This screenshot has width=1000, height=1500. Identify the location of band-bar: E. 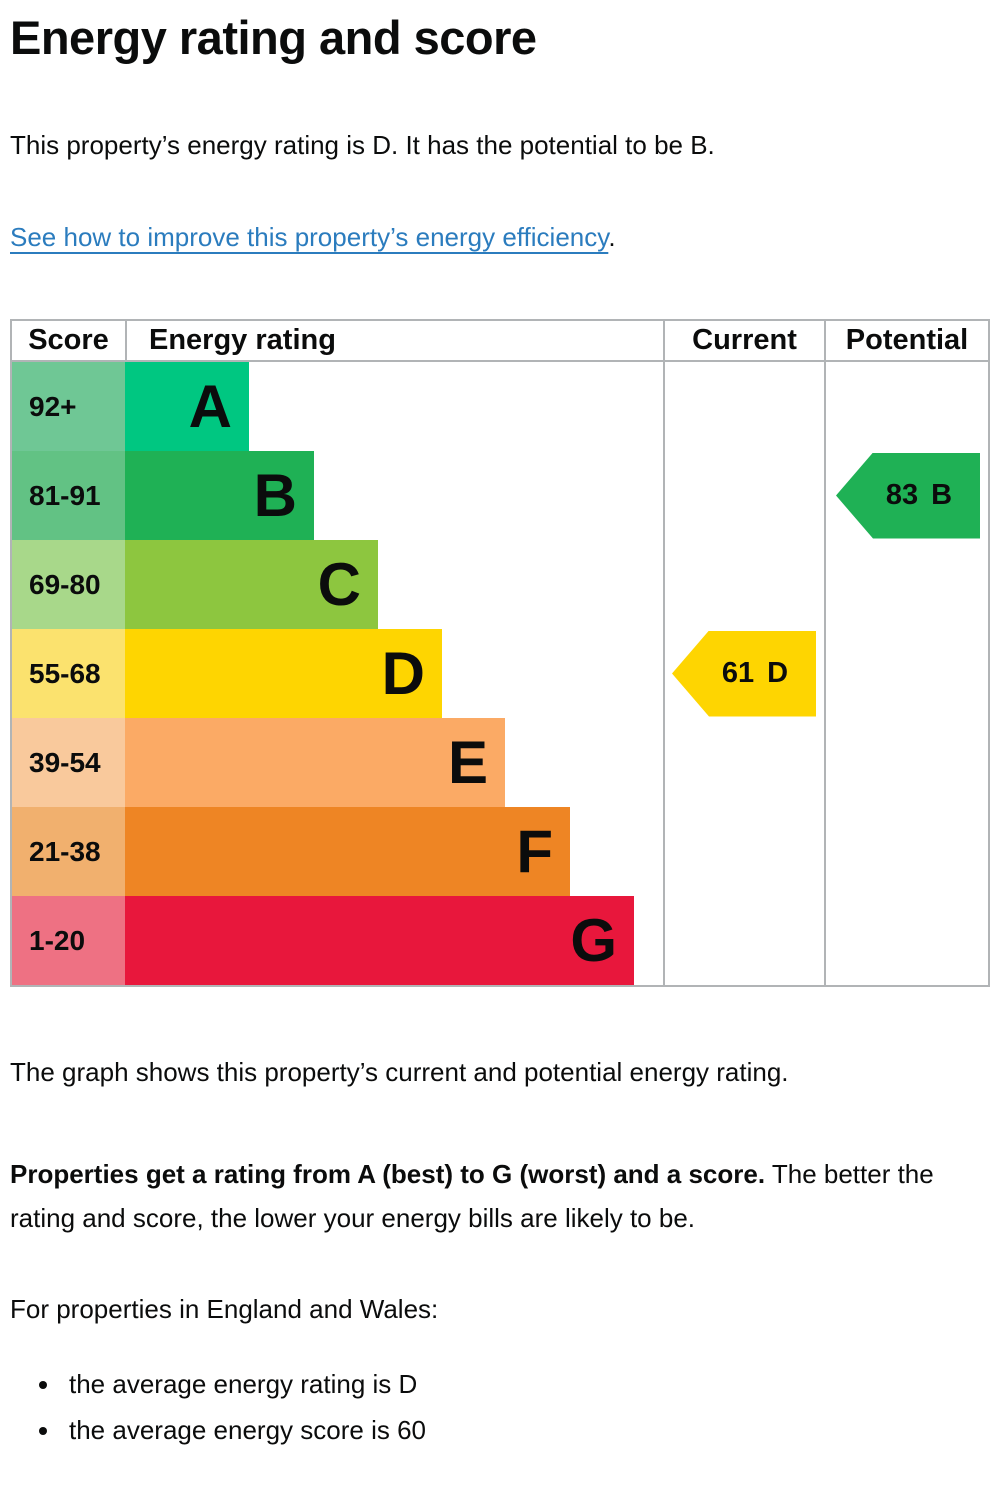
(315, 762).